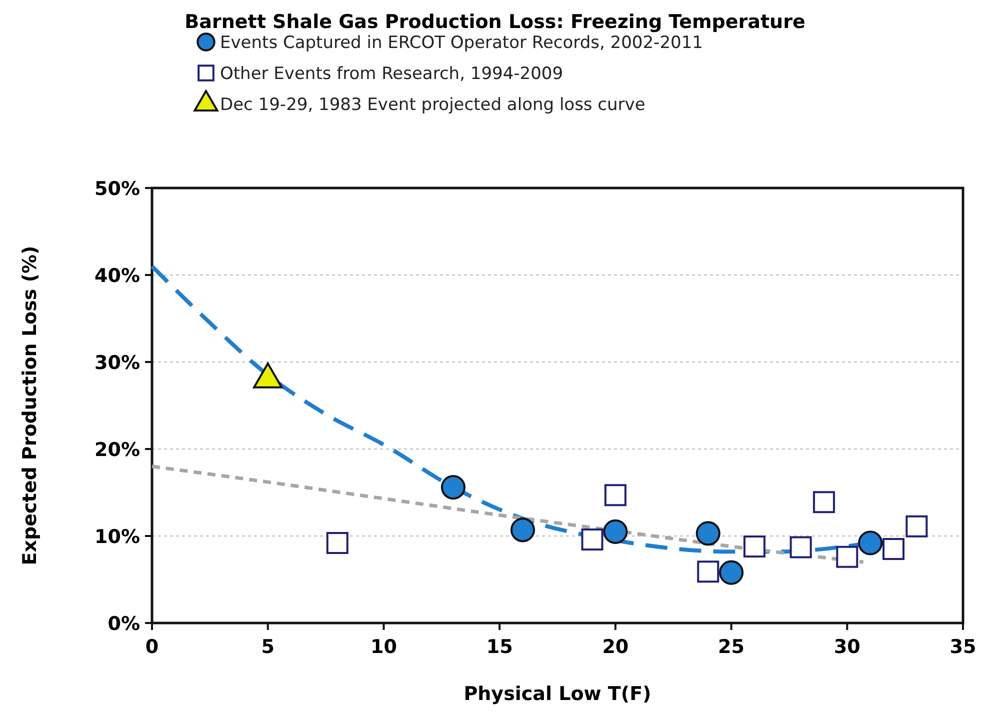  I want to click on x-tick-label: 25, so click(731, 647).